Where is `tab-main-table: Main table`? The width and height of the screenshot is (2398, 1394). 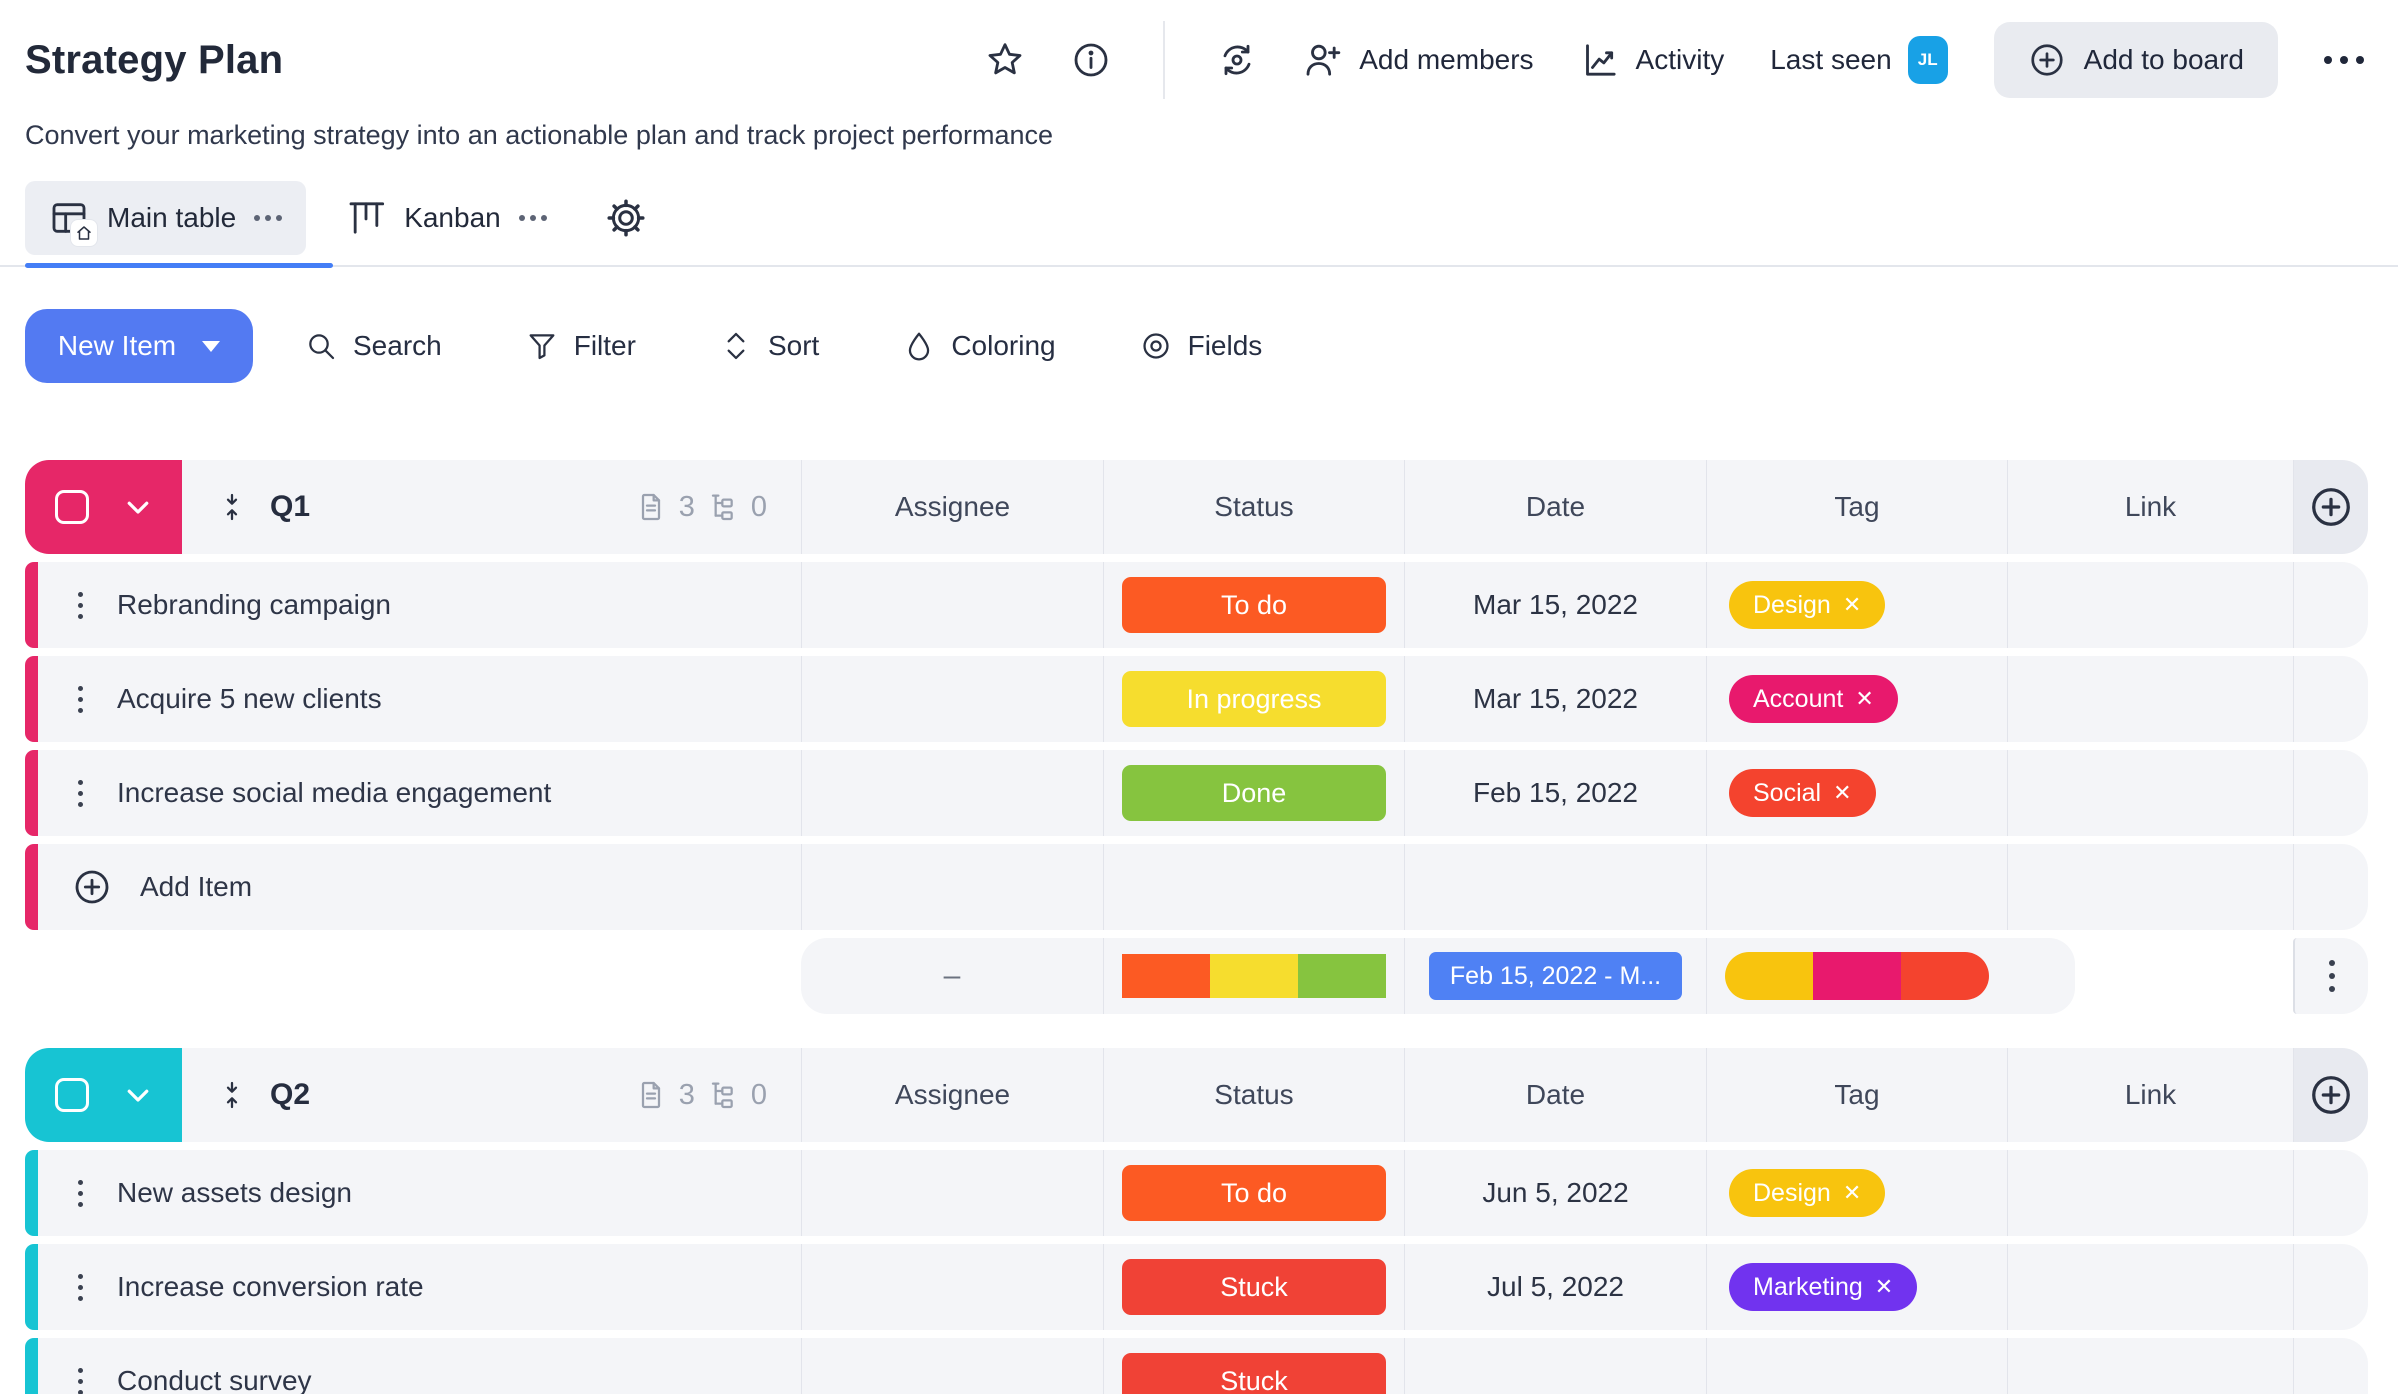 tab-main-table: Main table is located at coordinates (166, 218).